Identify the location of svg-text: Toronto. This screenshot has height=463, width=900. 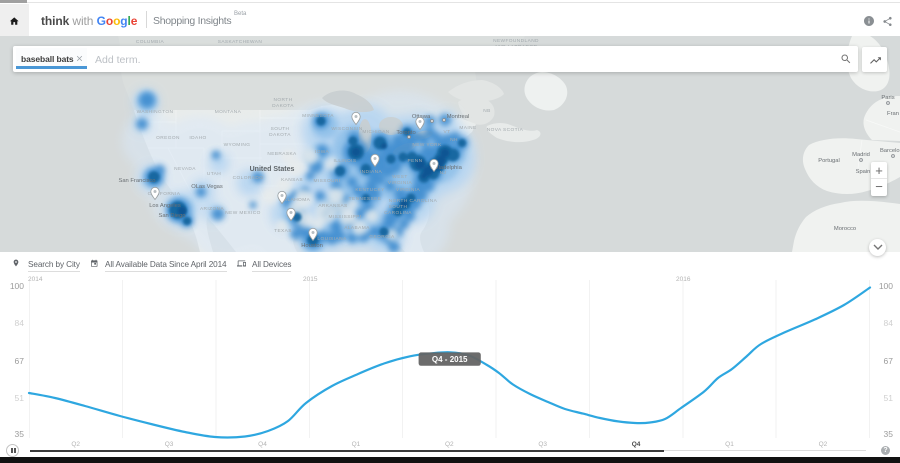
(405, 133).